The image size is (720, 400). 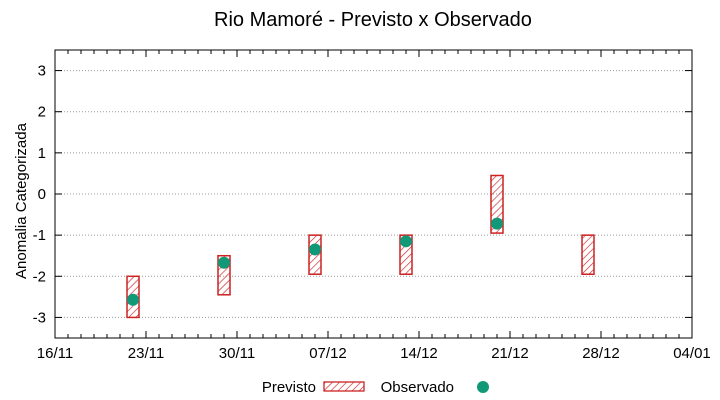 I want to click on x-tick-label: 07/12, so click(x=328, y=353).